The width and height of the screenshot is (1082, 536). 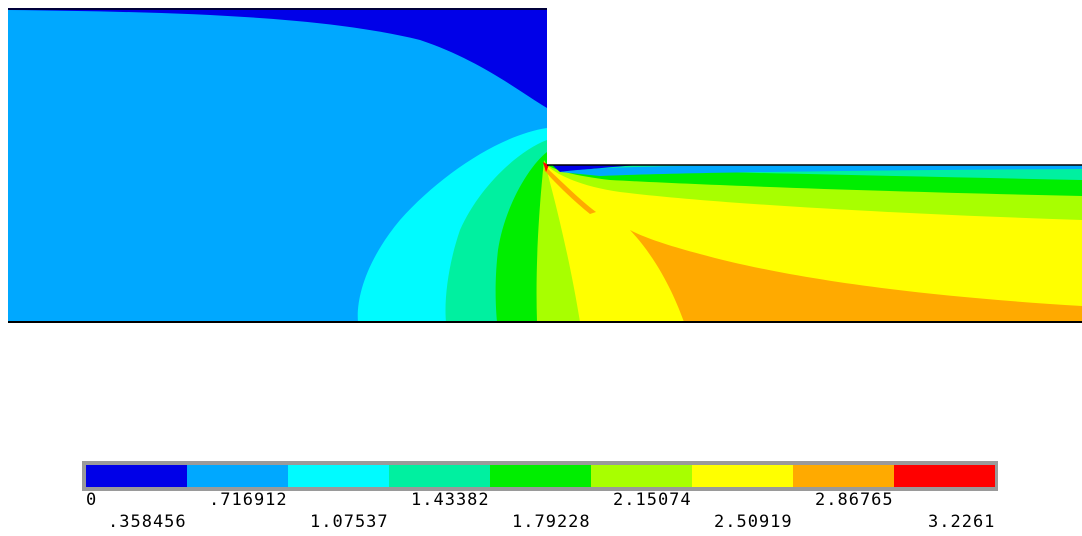 I want to click on legend-label: 1.43382, so click(x=450, y=500).